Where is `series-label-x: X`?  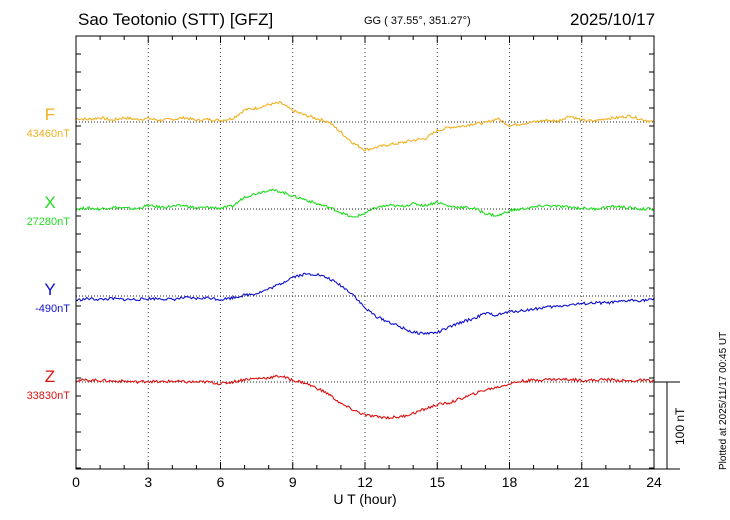 series-label-x: X is located at coordinates (50, 202).